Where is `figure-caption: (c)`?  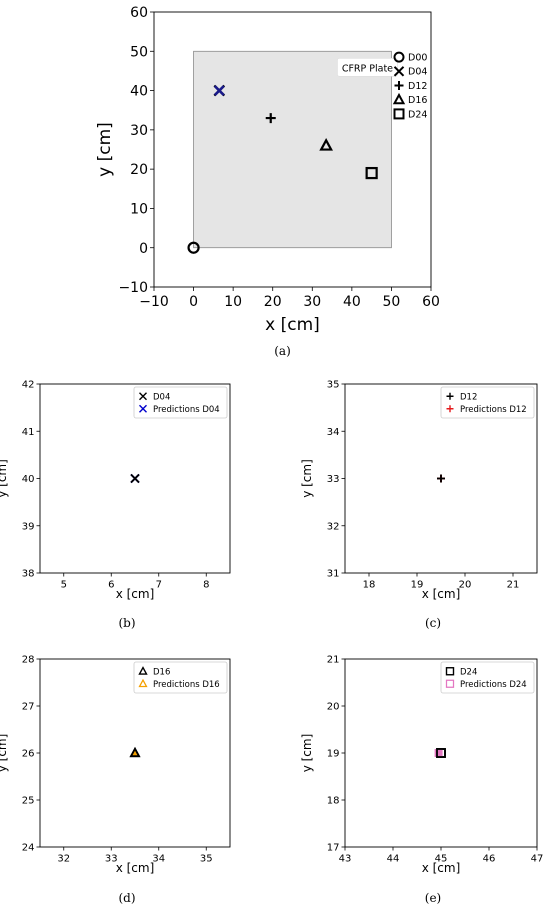 figure-caption: (c) is located at coordinates (433, 623).